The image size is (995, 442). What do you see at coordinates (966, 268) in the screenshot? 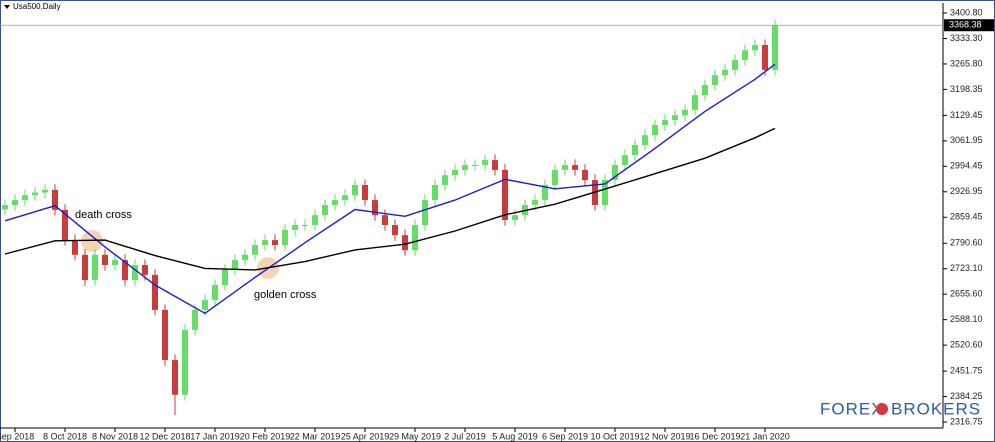
I see `y-tick-label: 2723.10` at bounding box center [966, 268].